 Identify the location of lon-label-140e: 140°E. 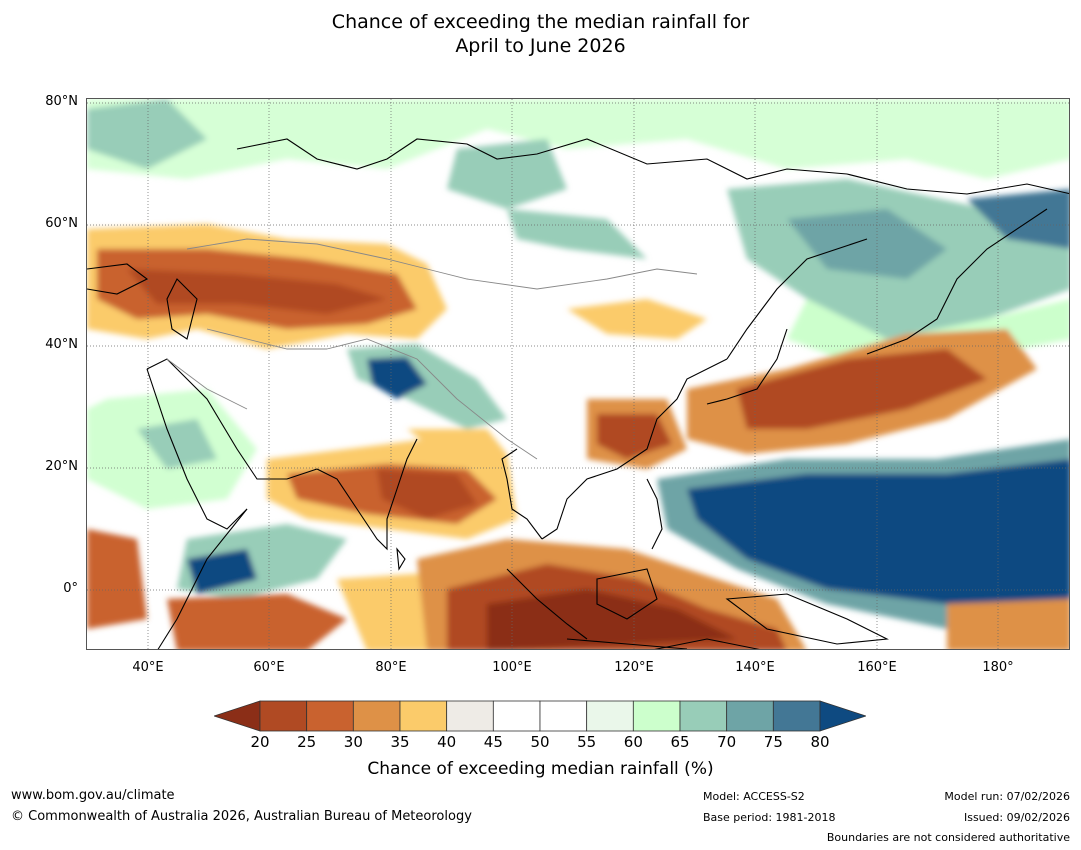
(755, 667).